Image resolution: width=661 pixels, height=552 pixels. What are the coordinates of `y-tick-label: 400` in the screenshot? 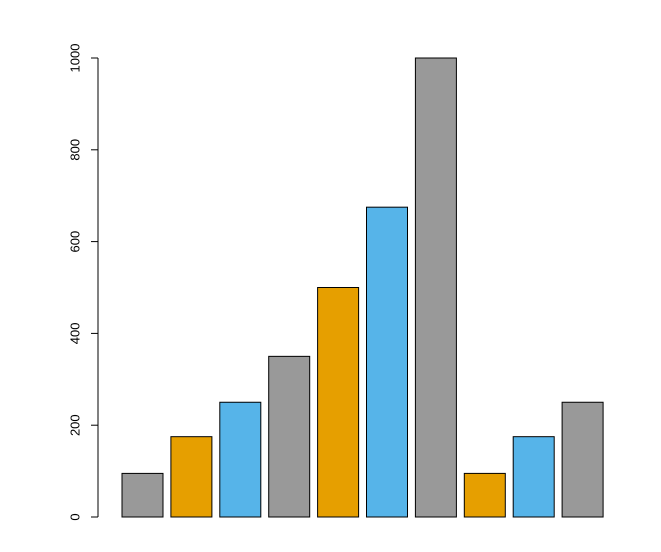 It's located at (74, 334).